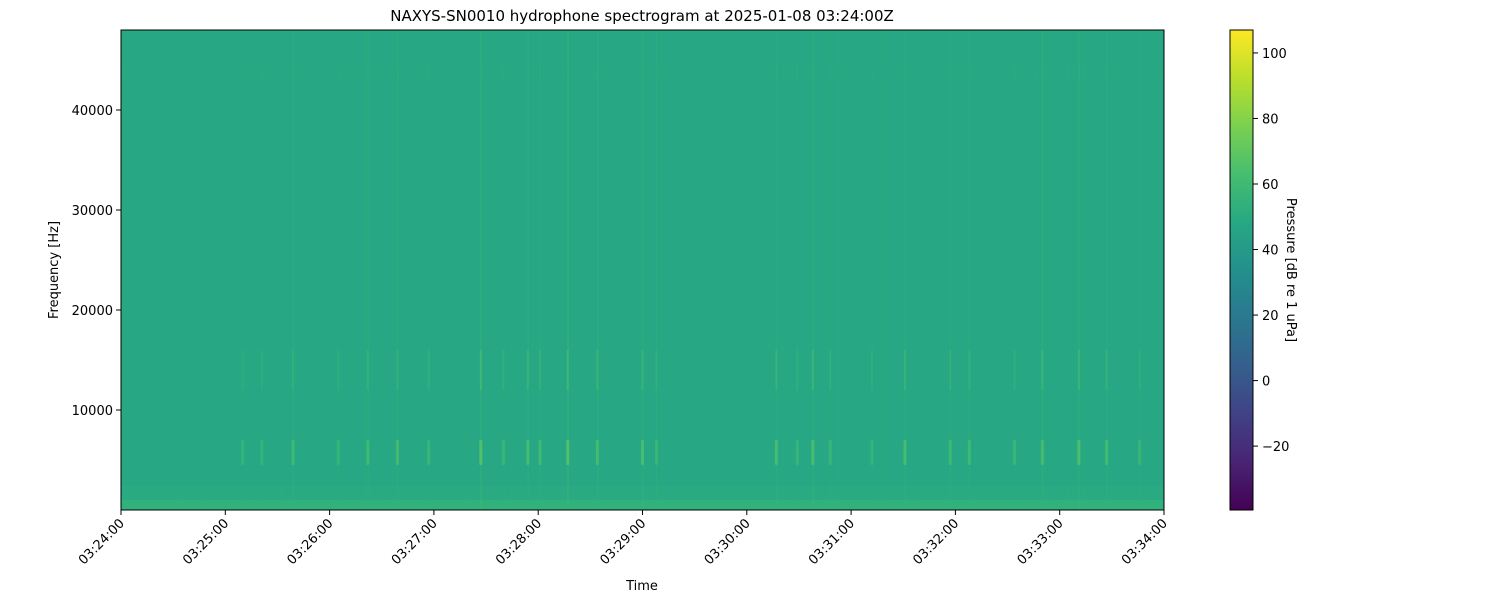 This screenshot has height=600, width=1500. I want to click on x-tick-label: 03:27:00, so click(415, 542).